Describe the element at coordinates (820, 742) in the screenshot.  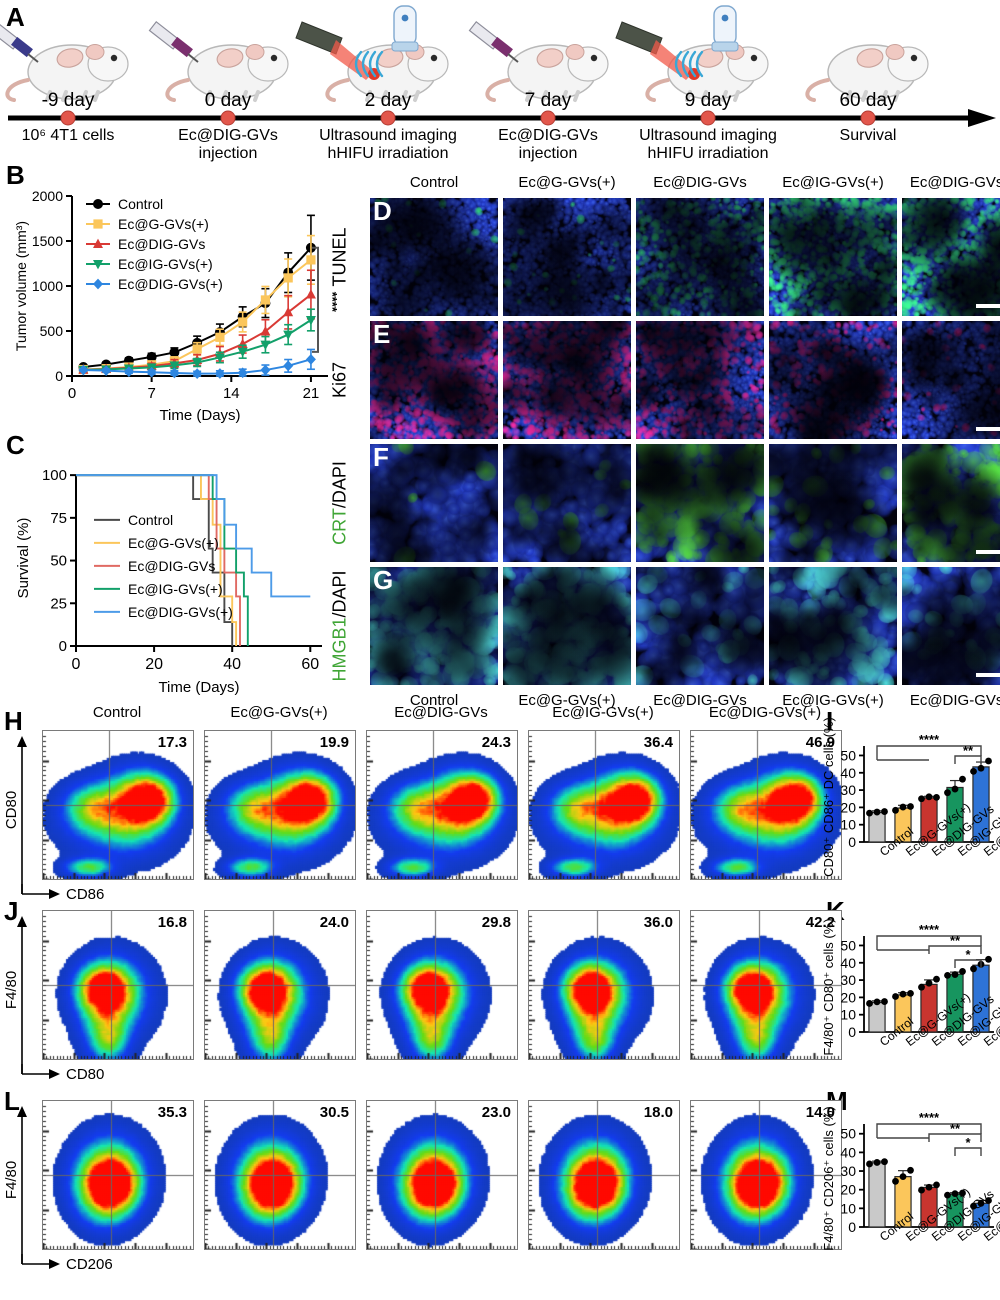
I see `flow-gate-percentage: 46.9` at that location.